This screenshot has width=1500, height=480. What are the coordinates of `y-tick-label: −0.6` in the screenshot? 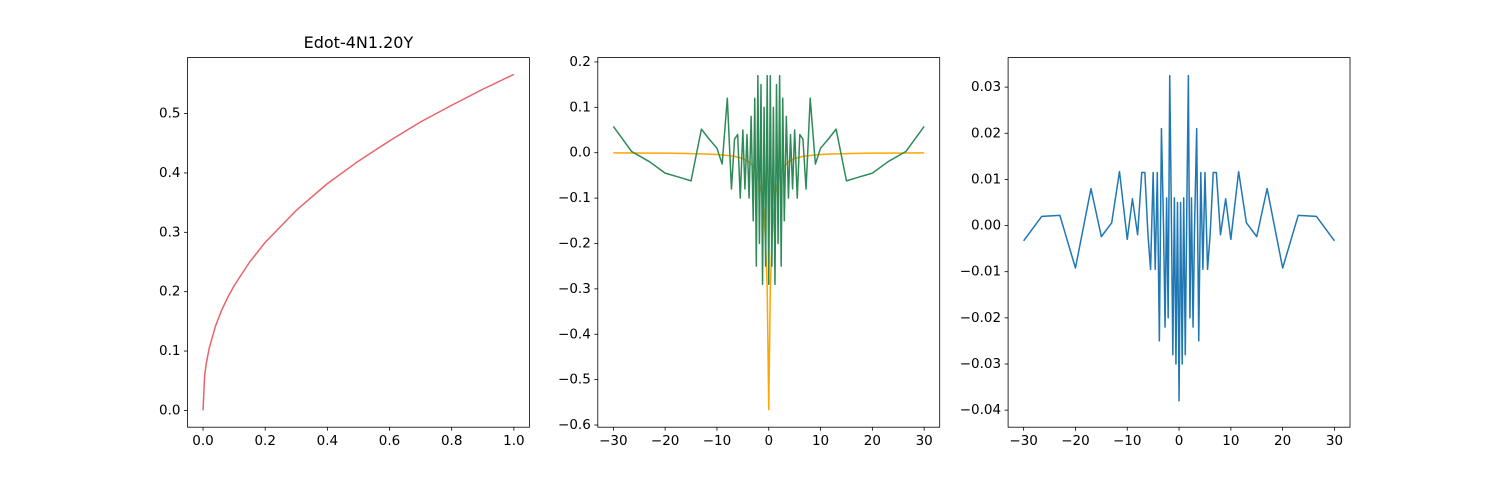 It's located at (574, 425).